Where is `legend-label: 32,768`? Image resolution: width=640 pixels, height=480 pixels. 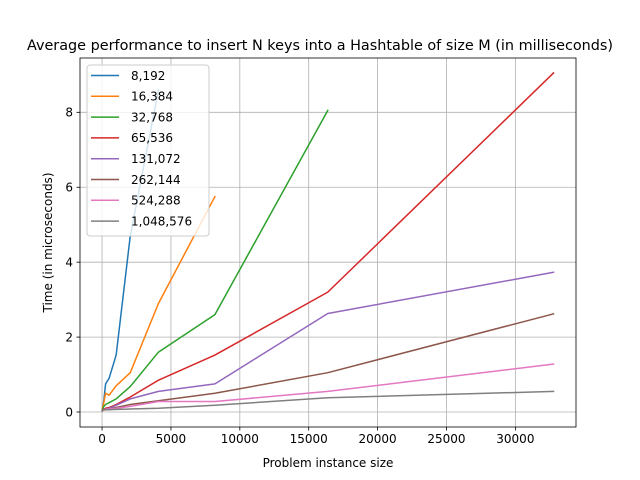
legend-label: 32,768 is located at coordinates (152, 117).